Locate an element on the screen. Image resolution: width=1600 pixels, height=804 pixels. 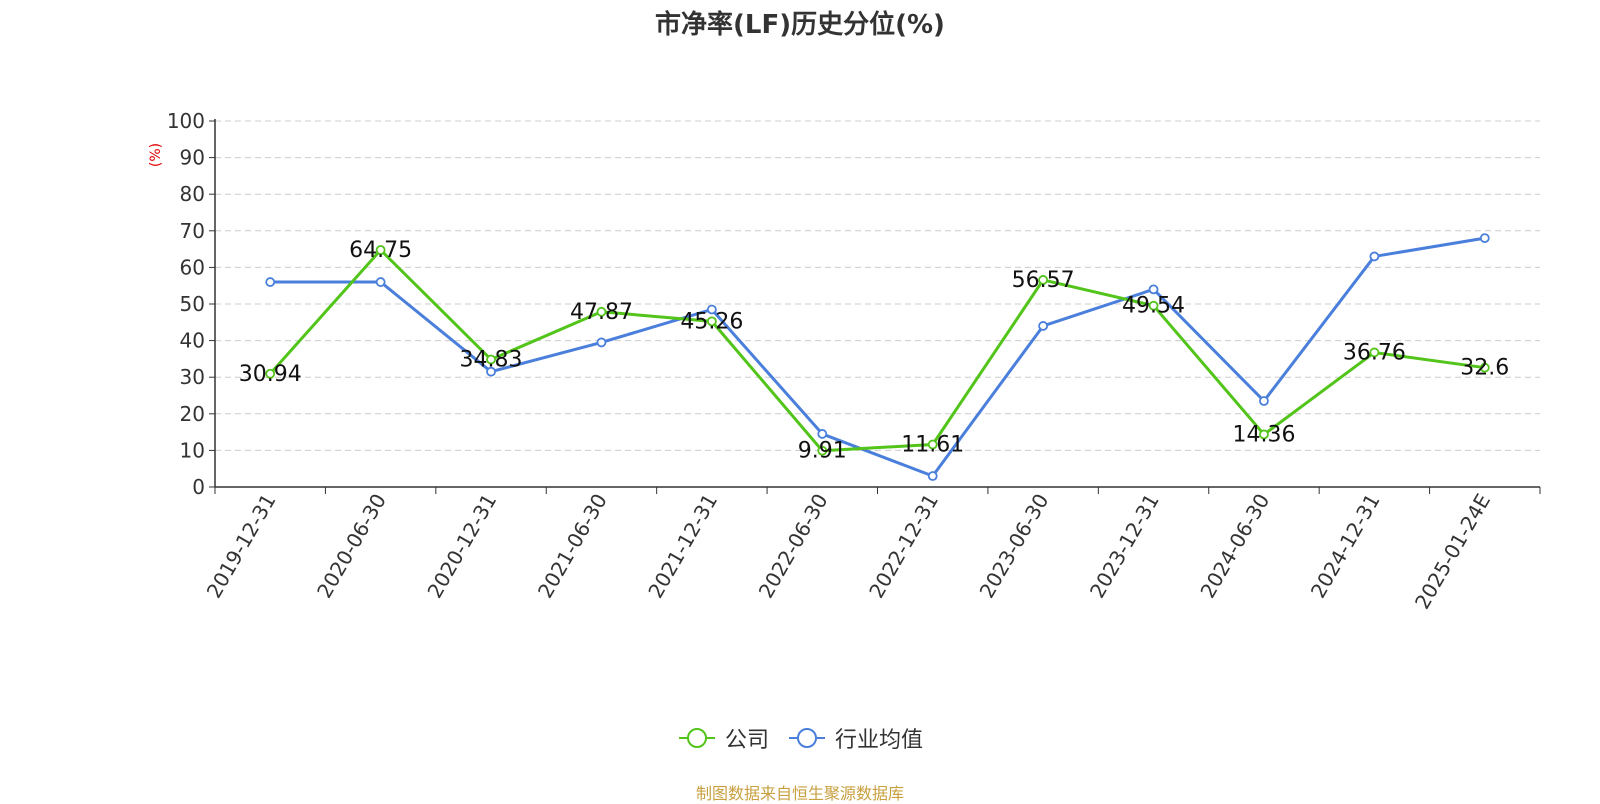
x-tick-label: 2020-06-30 is located at coordinates (351, 546).